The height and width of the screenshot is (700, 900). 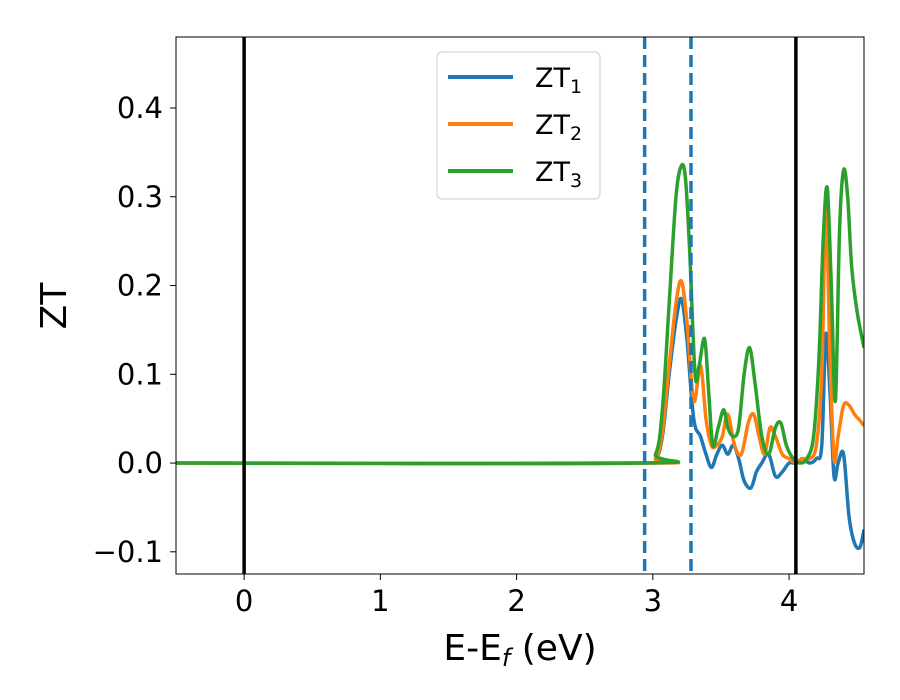 What do you see at coordinates (140, 374) in the screenshot?
I see `y-tick-label: 0.1` at bounding box center [140, 374].